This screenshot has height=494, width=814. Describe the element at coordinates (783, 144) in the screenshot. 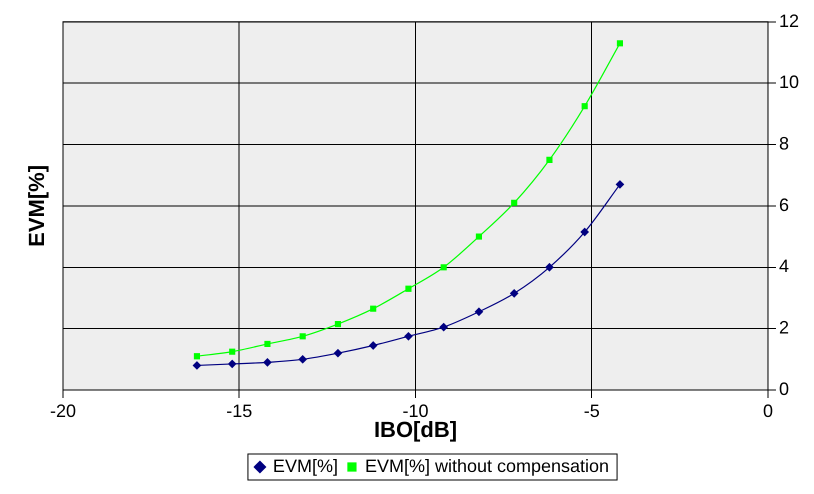

I see `y-tick-label: 8` at that location.